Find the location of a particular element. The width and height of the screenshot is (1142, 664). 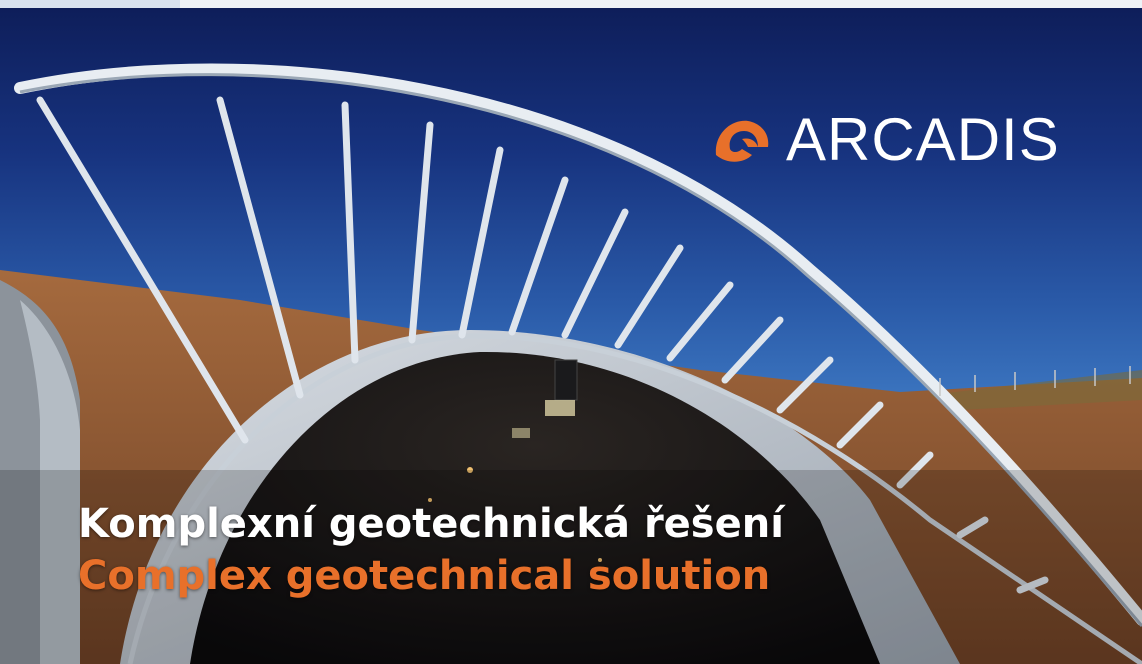

brand-name: ARCADIS is located at coordinates (923, 139).